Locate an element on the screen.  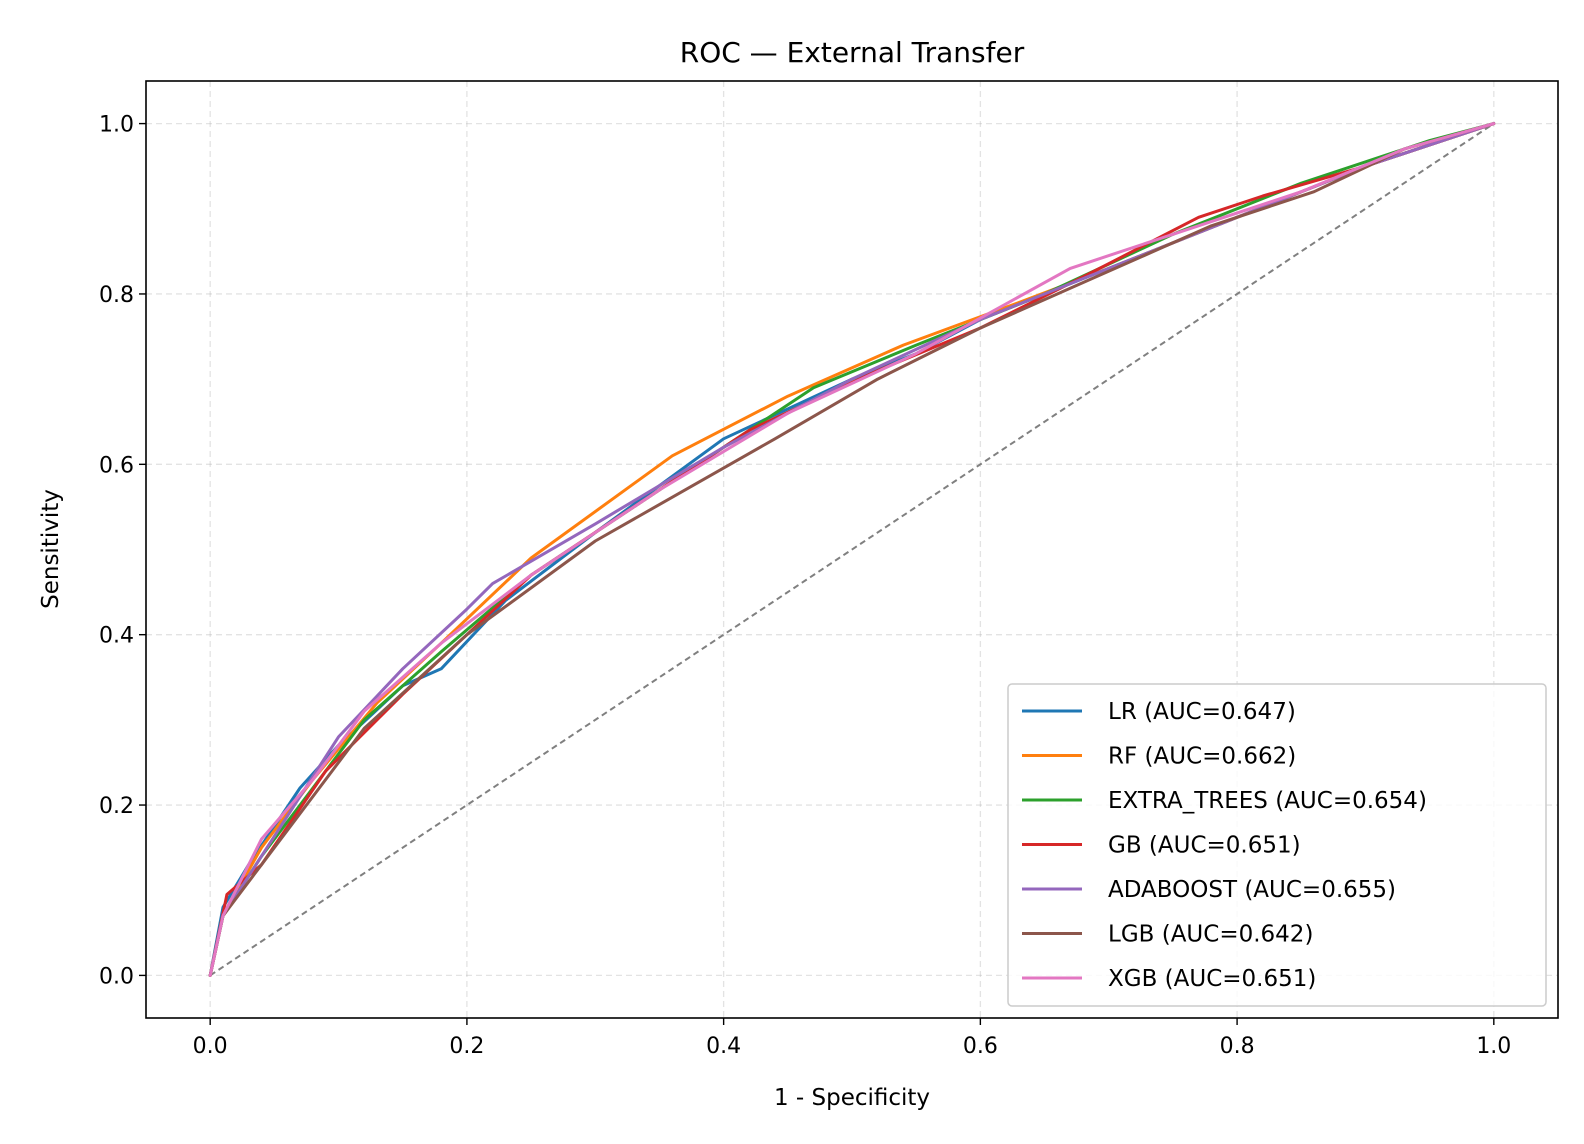
legend-label-rf: RF (AUC=0.662) is located at coordinates (1202, 757).